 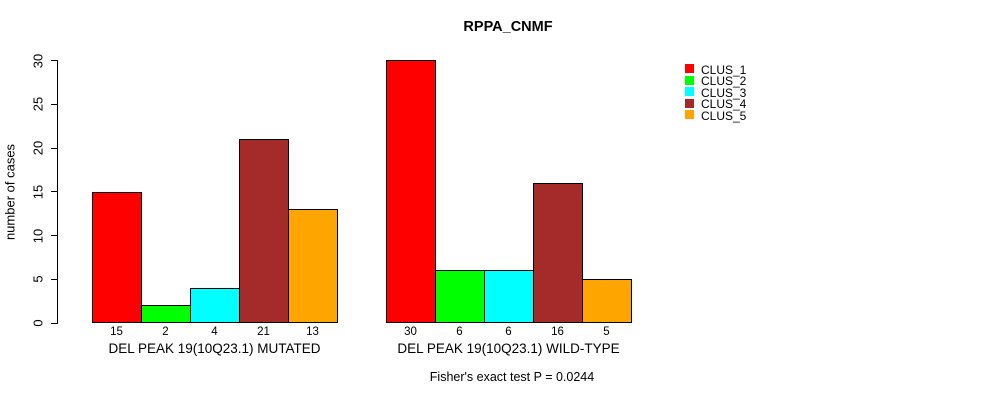 I want to click on bar-clus_5-group2, so click(x=607, y=301).